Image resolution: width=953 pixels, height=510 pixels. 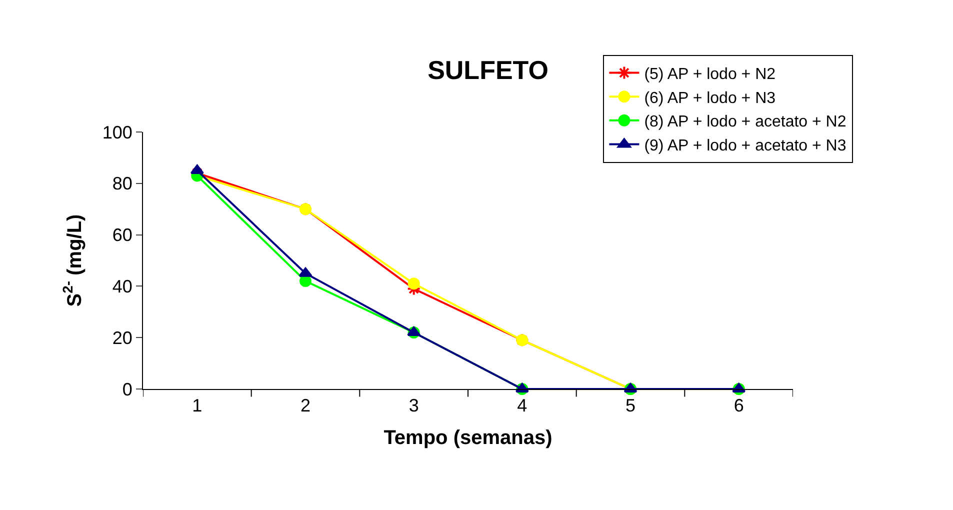 What do you see at coordinates (413, 406) in the screenshot?
I see `x-tick-label: 3` at bounding box center [413, 406].